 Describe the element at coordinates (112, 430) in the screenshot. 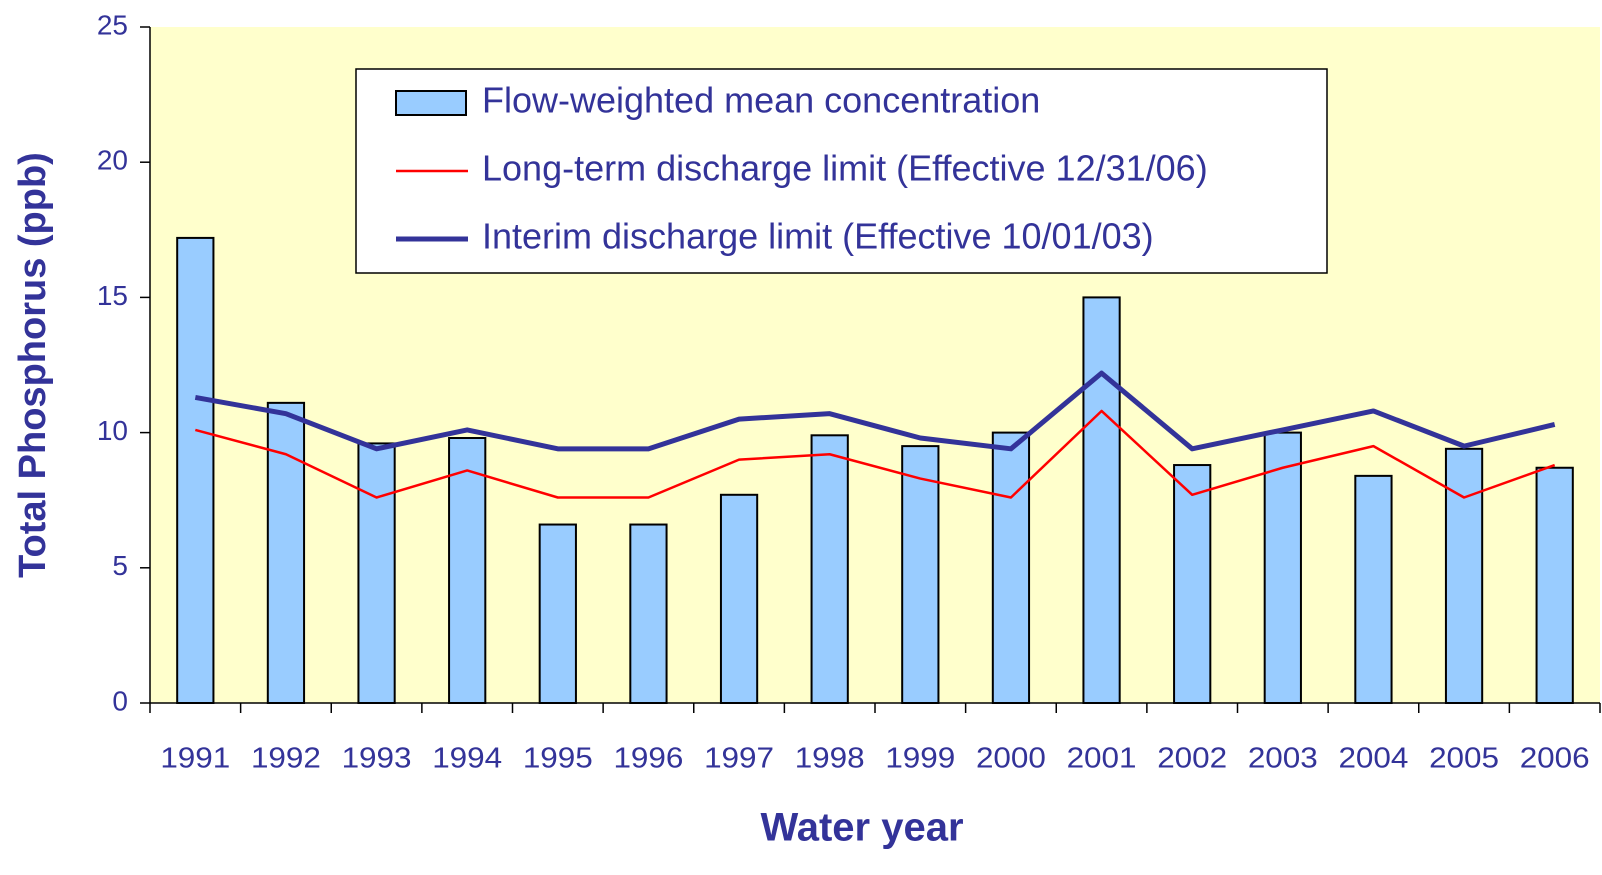

I see `y-tick-label: 10` at that location.